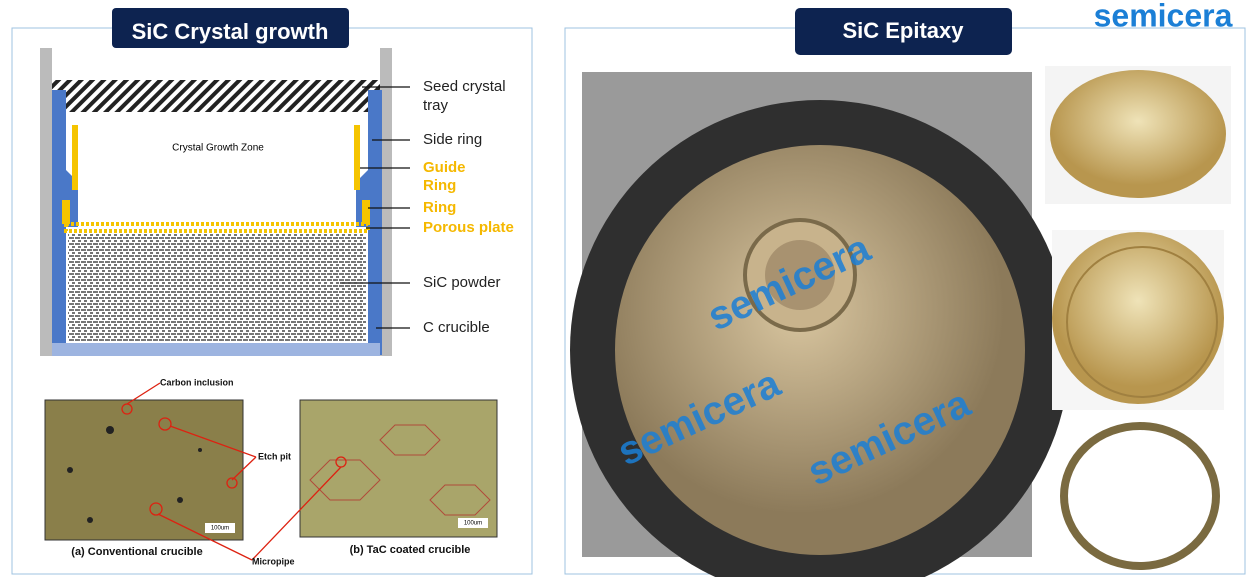  Describe the element at coordinates (197, 382) in the screenshot. I see `annotation: Carbon inclusion` at that location.